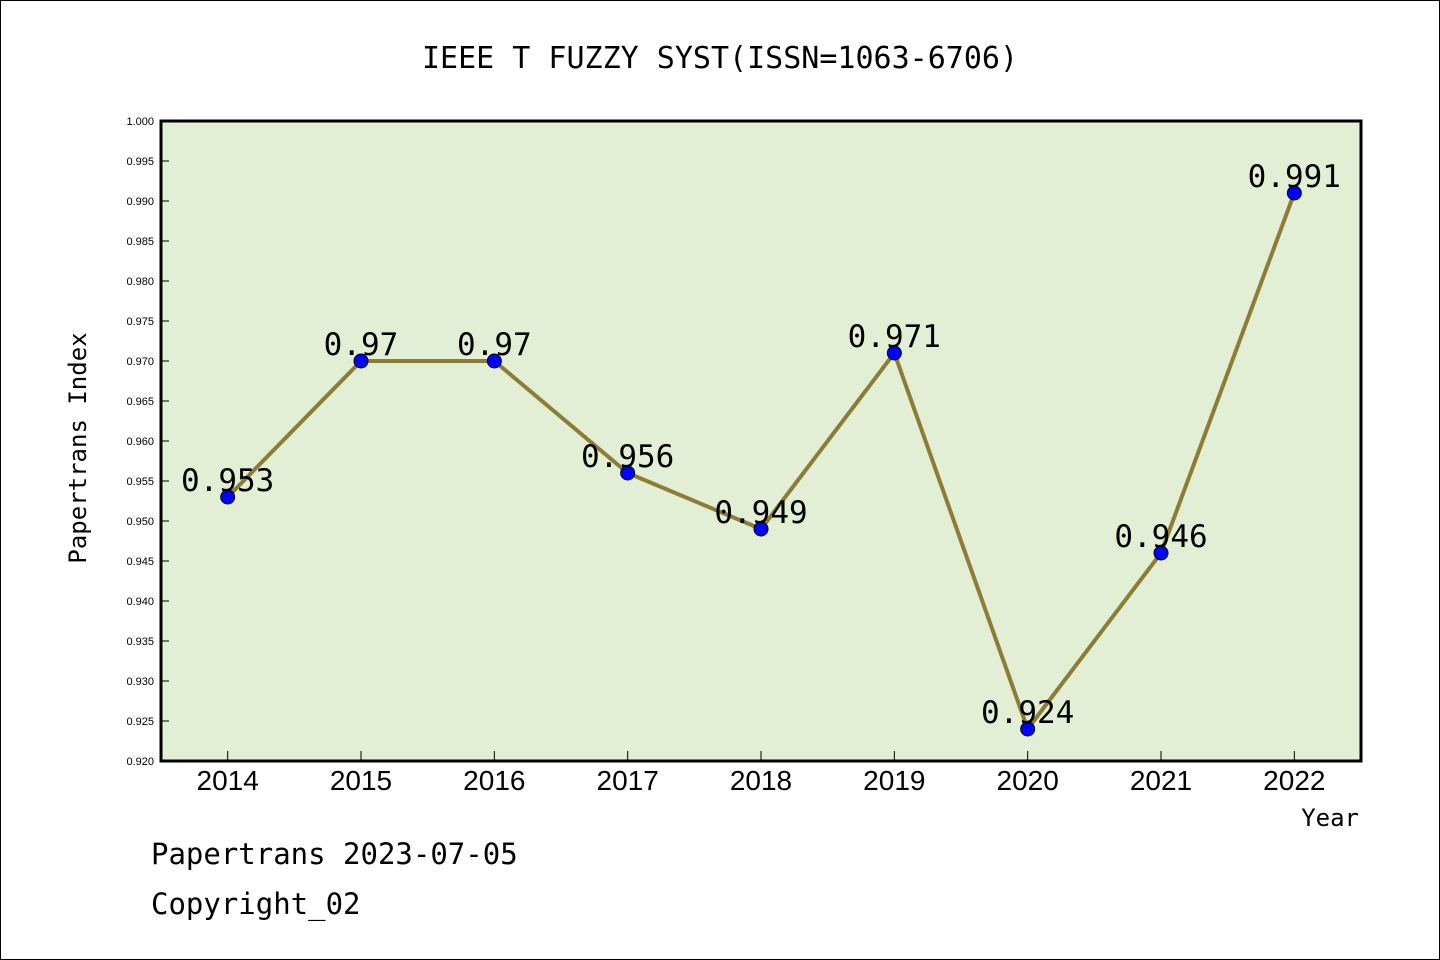  What do you see at coordinates (140, 282) in the screenshot?
I see `y-tick-label: 0.980` at bounding box center [140, 282].